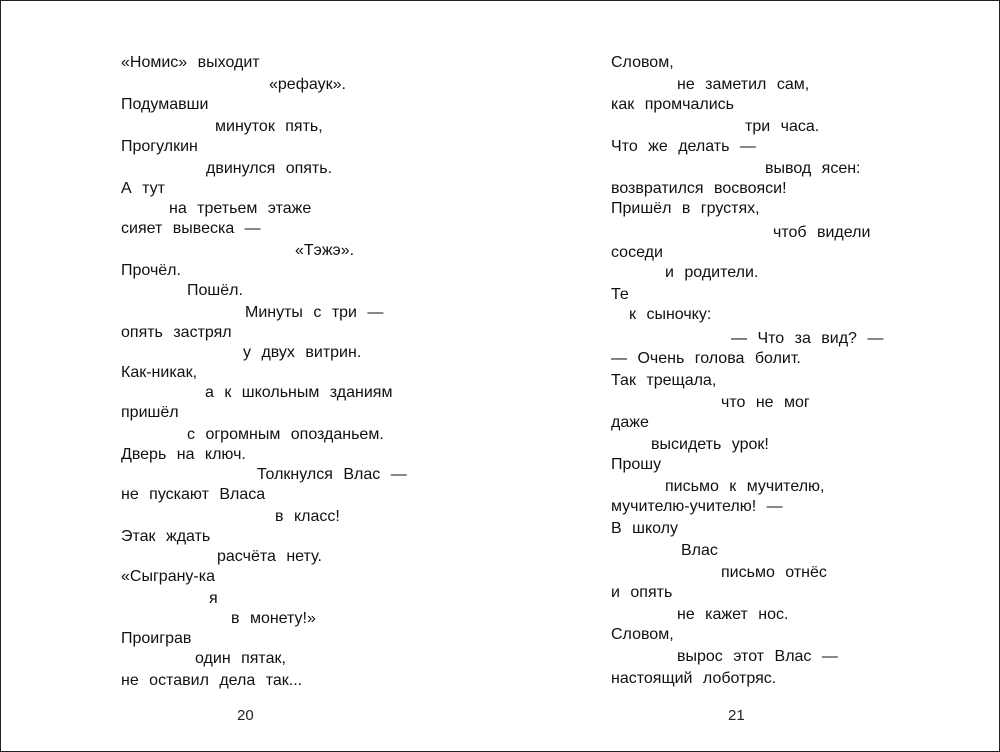 The height and width of the screenshot is (752, 1000). I want to click on poem-line: и опять, so click(642, 592).